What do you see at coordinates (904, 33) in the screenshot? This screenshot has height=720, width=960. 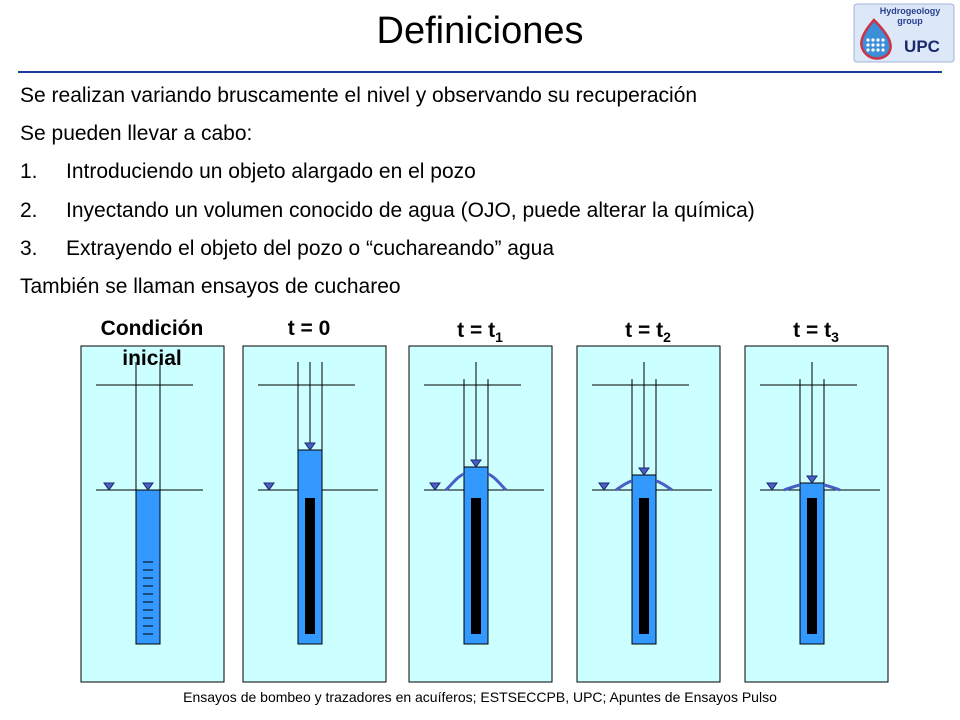 I see `upc-hydrogeology-logo: Hydrogeology group UPC` at bounding box center [904, 33].